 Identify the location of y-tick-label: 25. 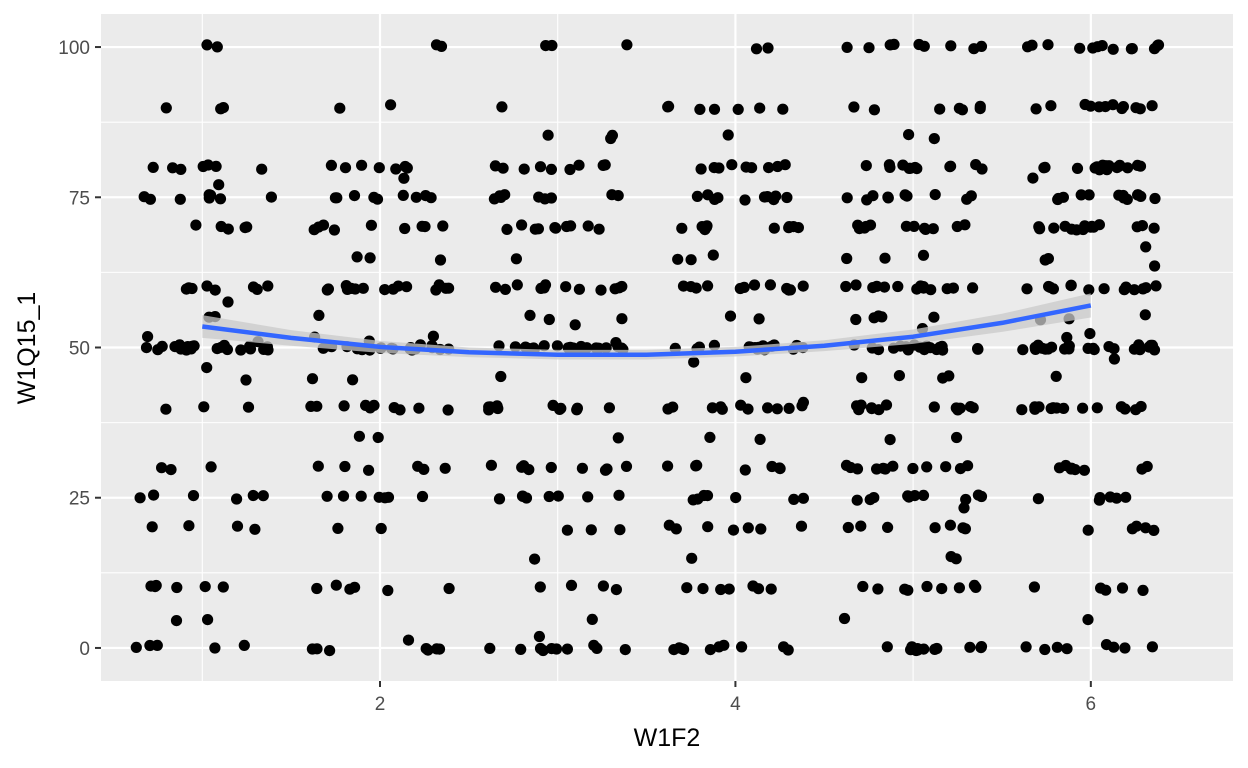
(79, 499).